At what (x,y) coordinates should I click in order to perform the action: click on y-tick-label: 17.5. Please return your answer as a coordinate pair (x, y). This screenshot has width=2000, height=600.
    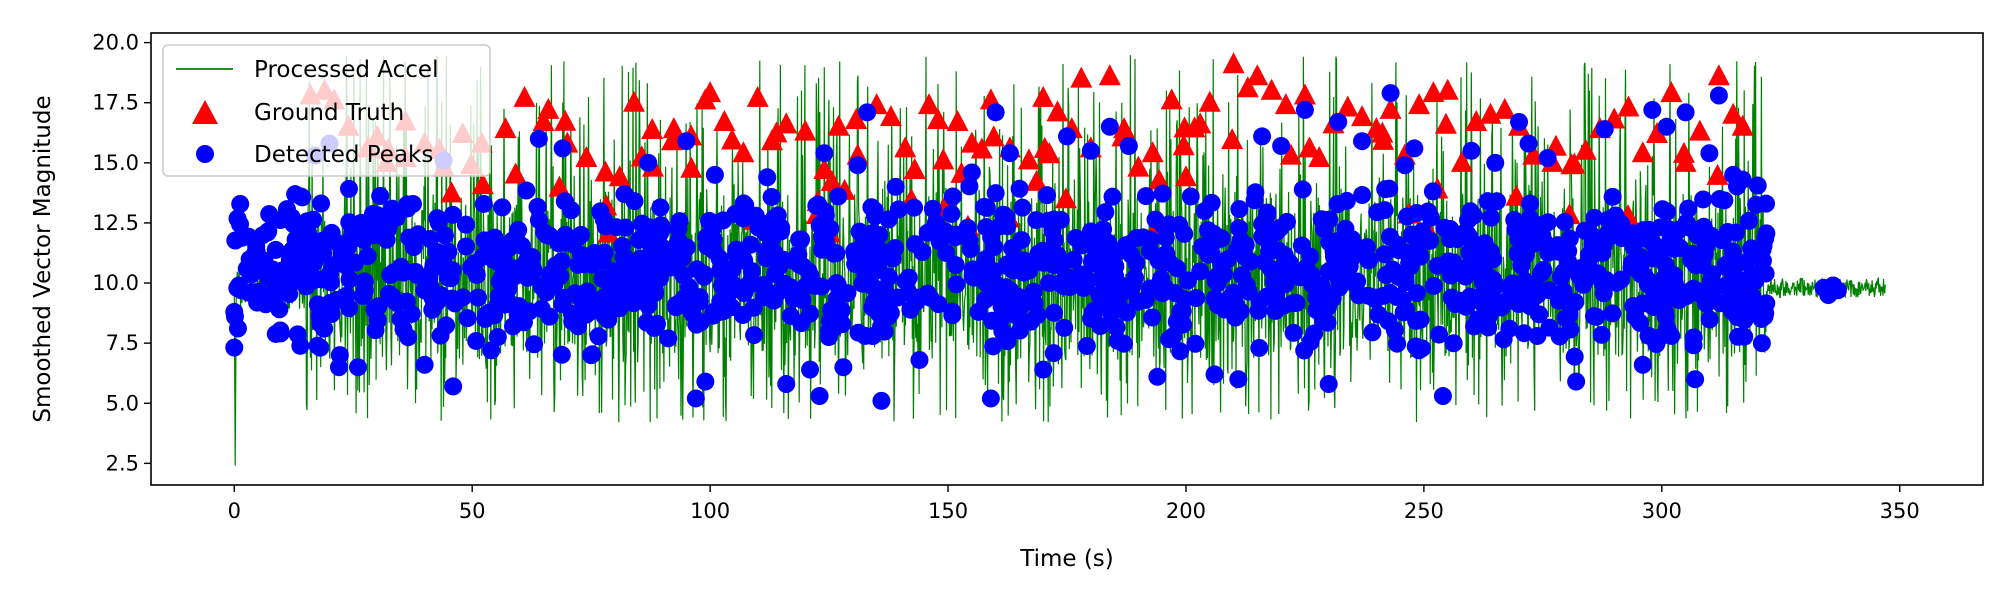
    Looking at the image, I should click on (115, 103).